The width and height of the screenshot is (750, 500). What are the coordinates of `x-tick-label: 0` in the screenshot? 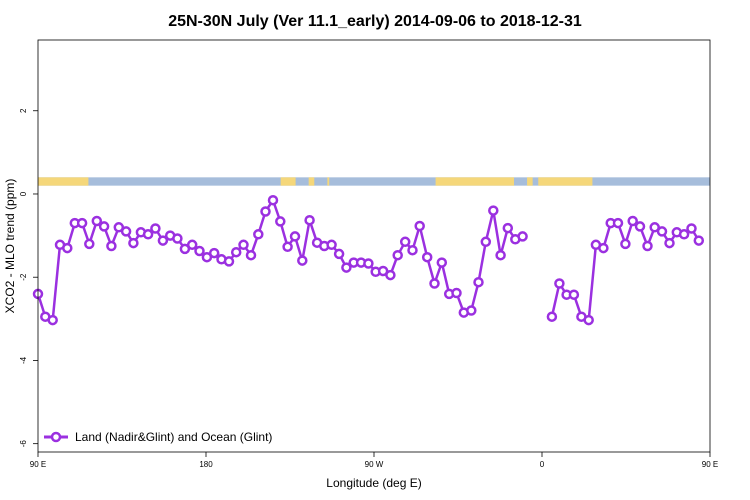 It's located at (542, 464).